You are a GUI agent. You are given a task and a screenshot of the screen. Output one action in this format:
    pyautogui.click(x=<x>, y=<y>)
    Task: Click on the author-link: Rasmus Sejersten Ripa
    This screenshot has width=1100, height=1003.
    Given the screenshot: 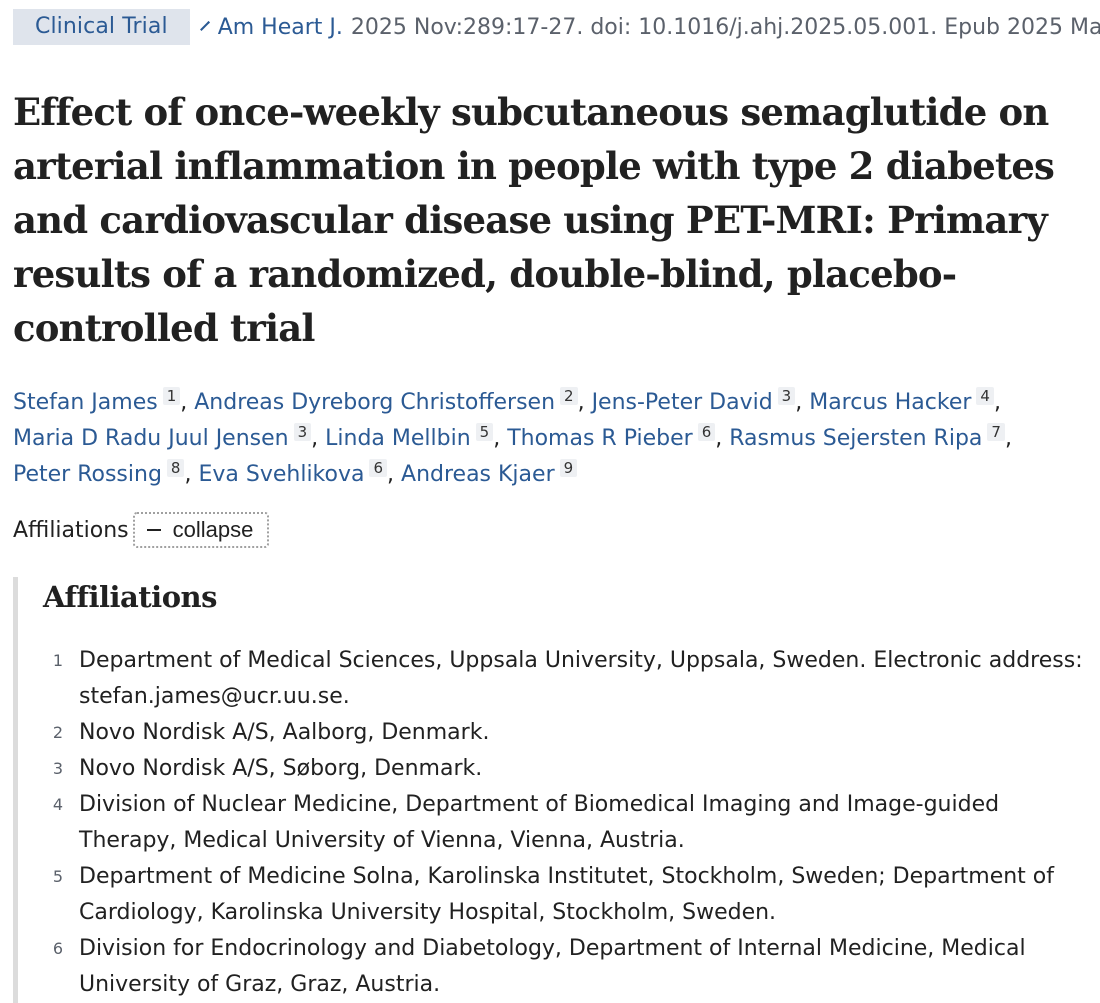 What is the action you would take?
    pyautogui.click(x=856, y=438)
    